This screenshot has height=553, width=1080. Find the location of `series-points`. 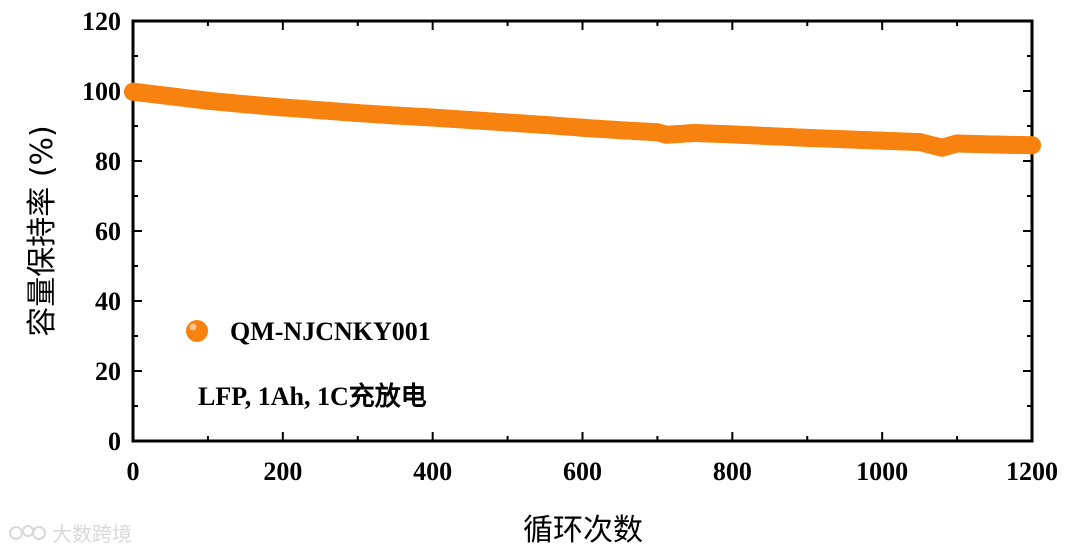

series-points is located at coordinates (582, 119).